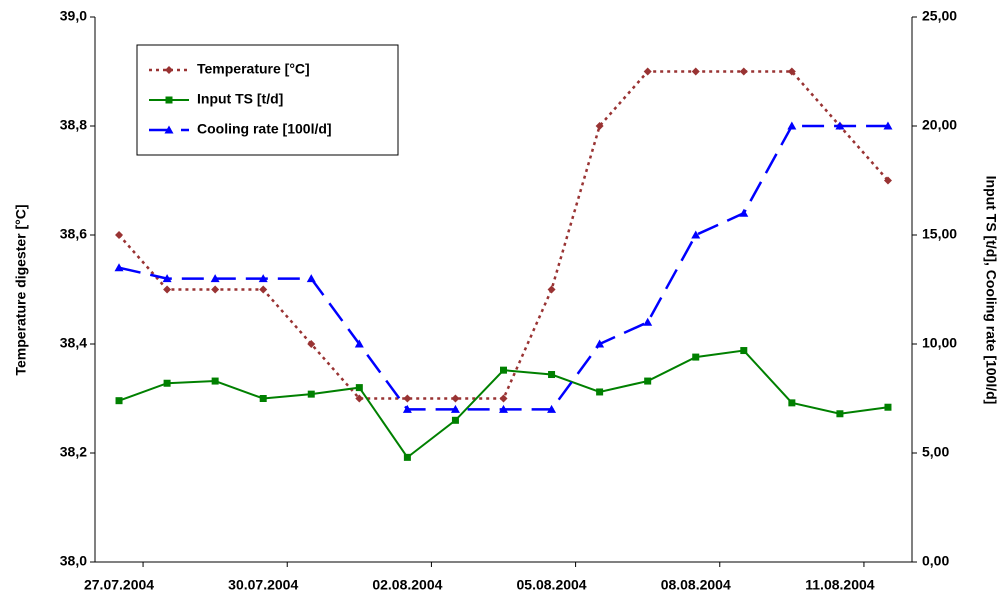 This screenshot has width=1005, height=599. I want to click on y-tick-label: 39,0, so click(73, 16).